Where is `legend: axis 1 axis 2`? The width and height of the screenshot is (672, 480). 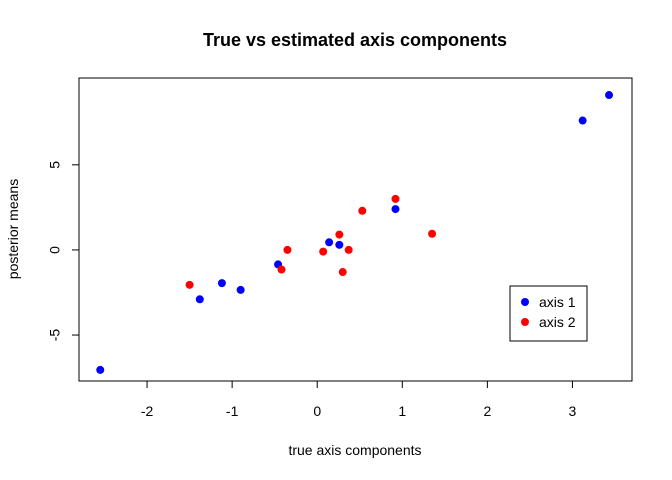 legend: axis 1 axis 2 is located at coordinates (548, 313).